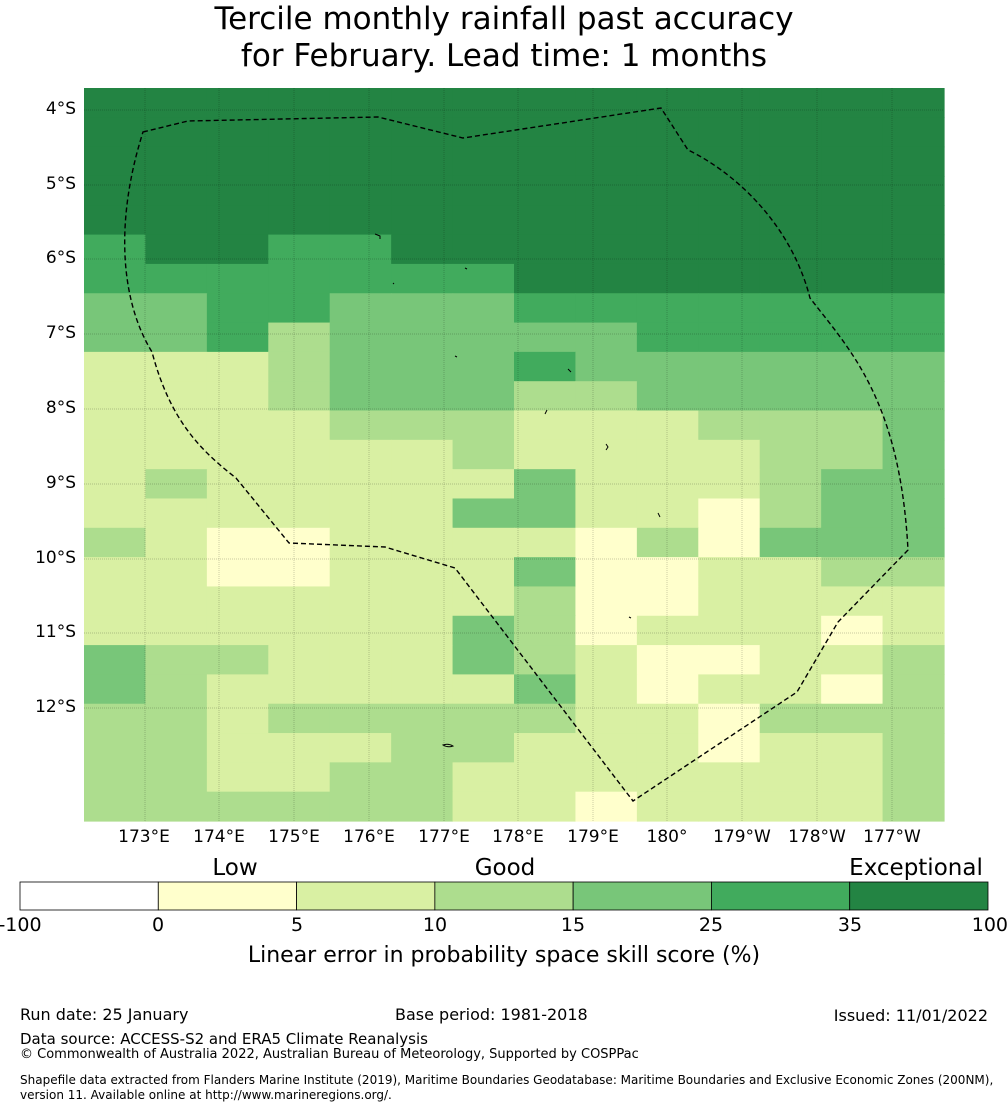 The height and width of the screenshot is (1110, 1008). What do you see at coordinates (817, 837) in the screenshot?
I see `lon-label: 178°W` at bounding box center [817, 837].